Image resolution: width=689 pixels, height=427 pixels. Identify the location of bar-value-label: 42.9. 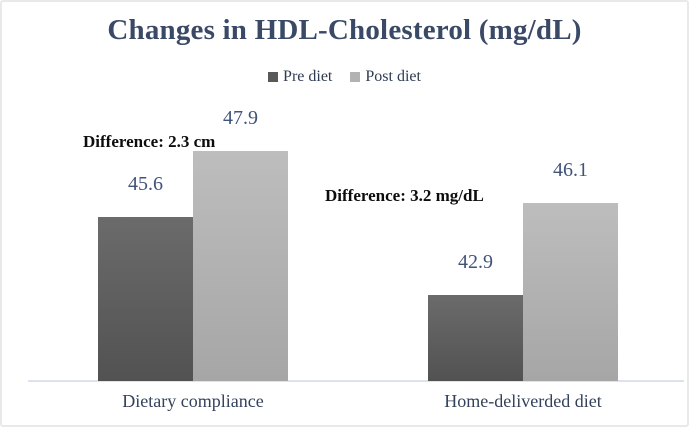
(475, 261).